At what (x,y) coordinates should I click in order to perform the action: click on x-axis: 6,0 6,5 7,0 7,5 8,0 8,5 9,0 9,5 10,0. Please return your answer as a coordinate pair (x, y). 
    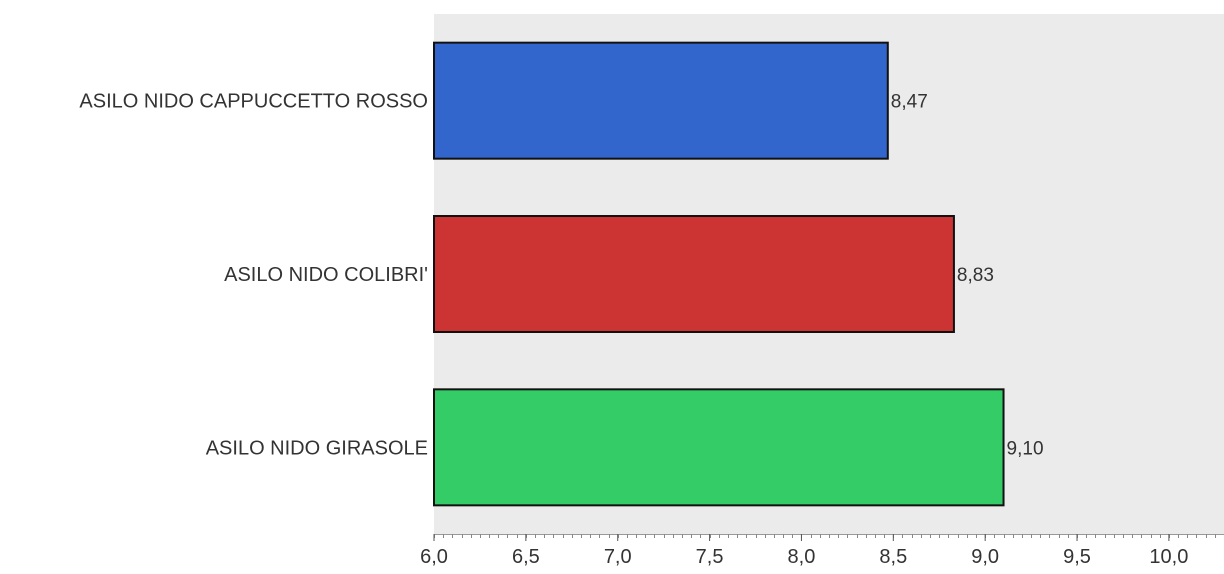
    Looking at the image, I should click on (822, 551).